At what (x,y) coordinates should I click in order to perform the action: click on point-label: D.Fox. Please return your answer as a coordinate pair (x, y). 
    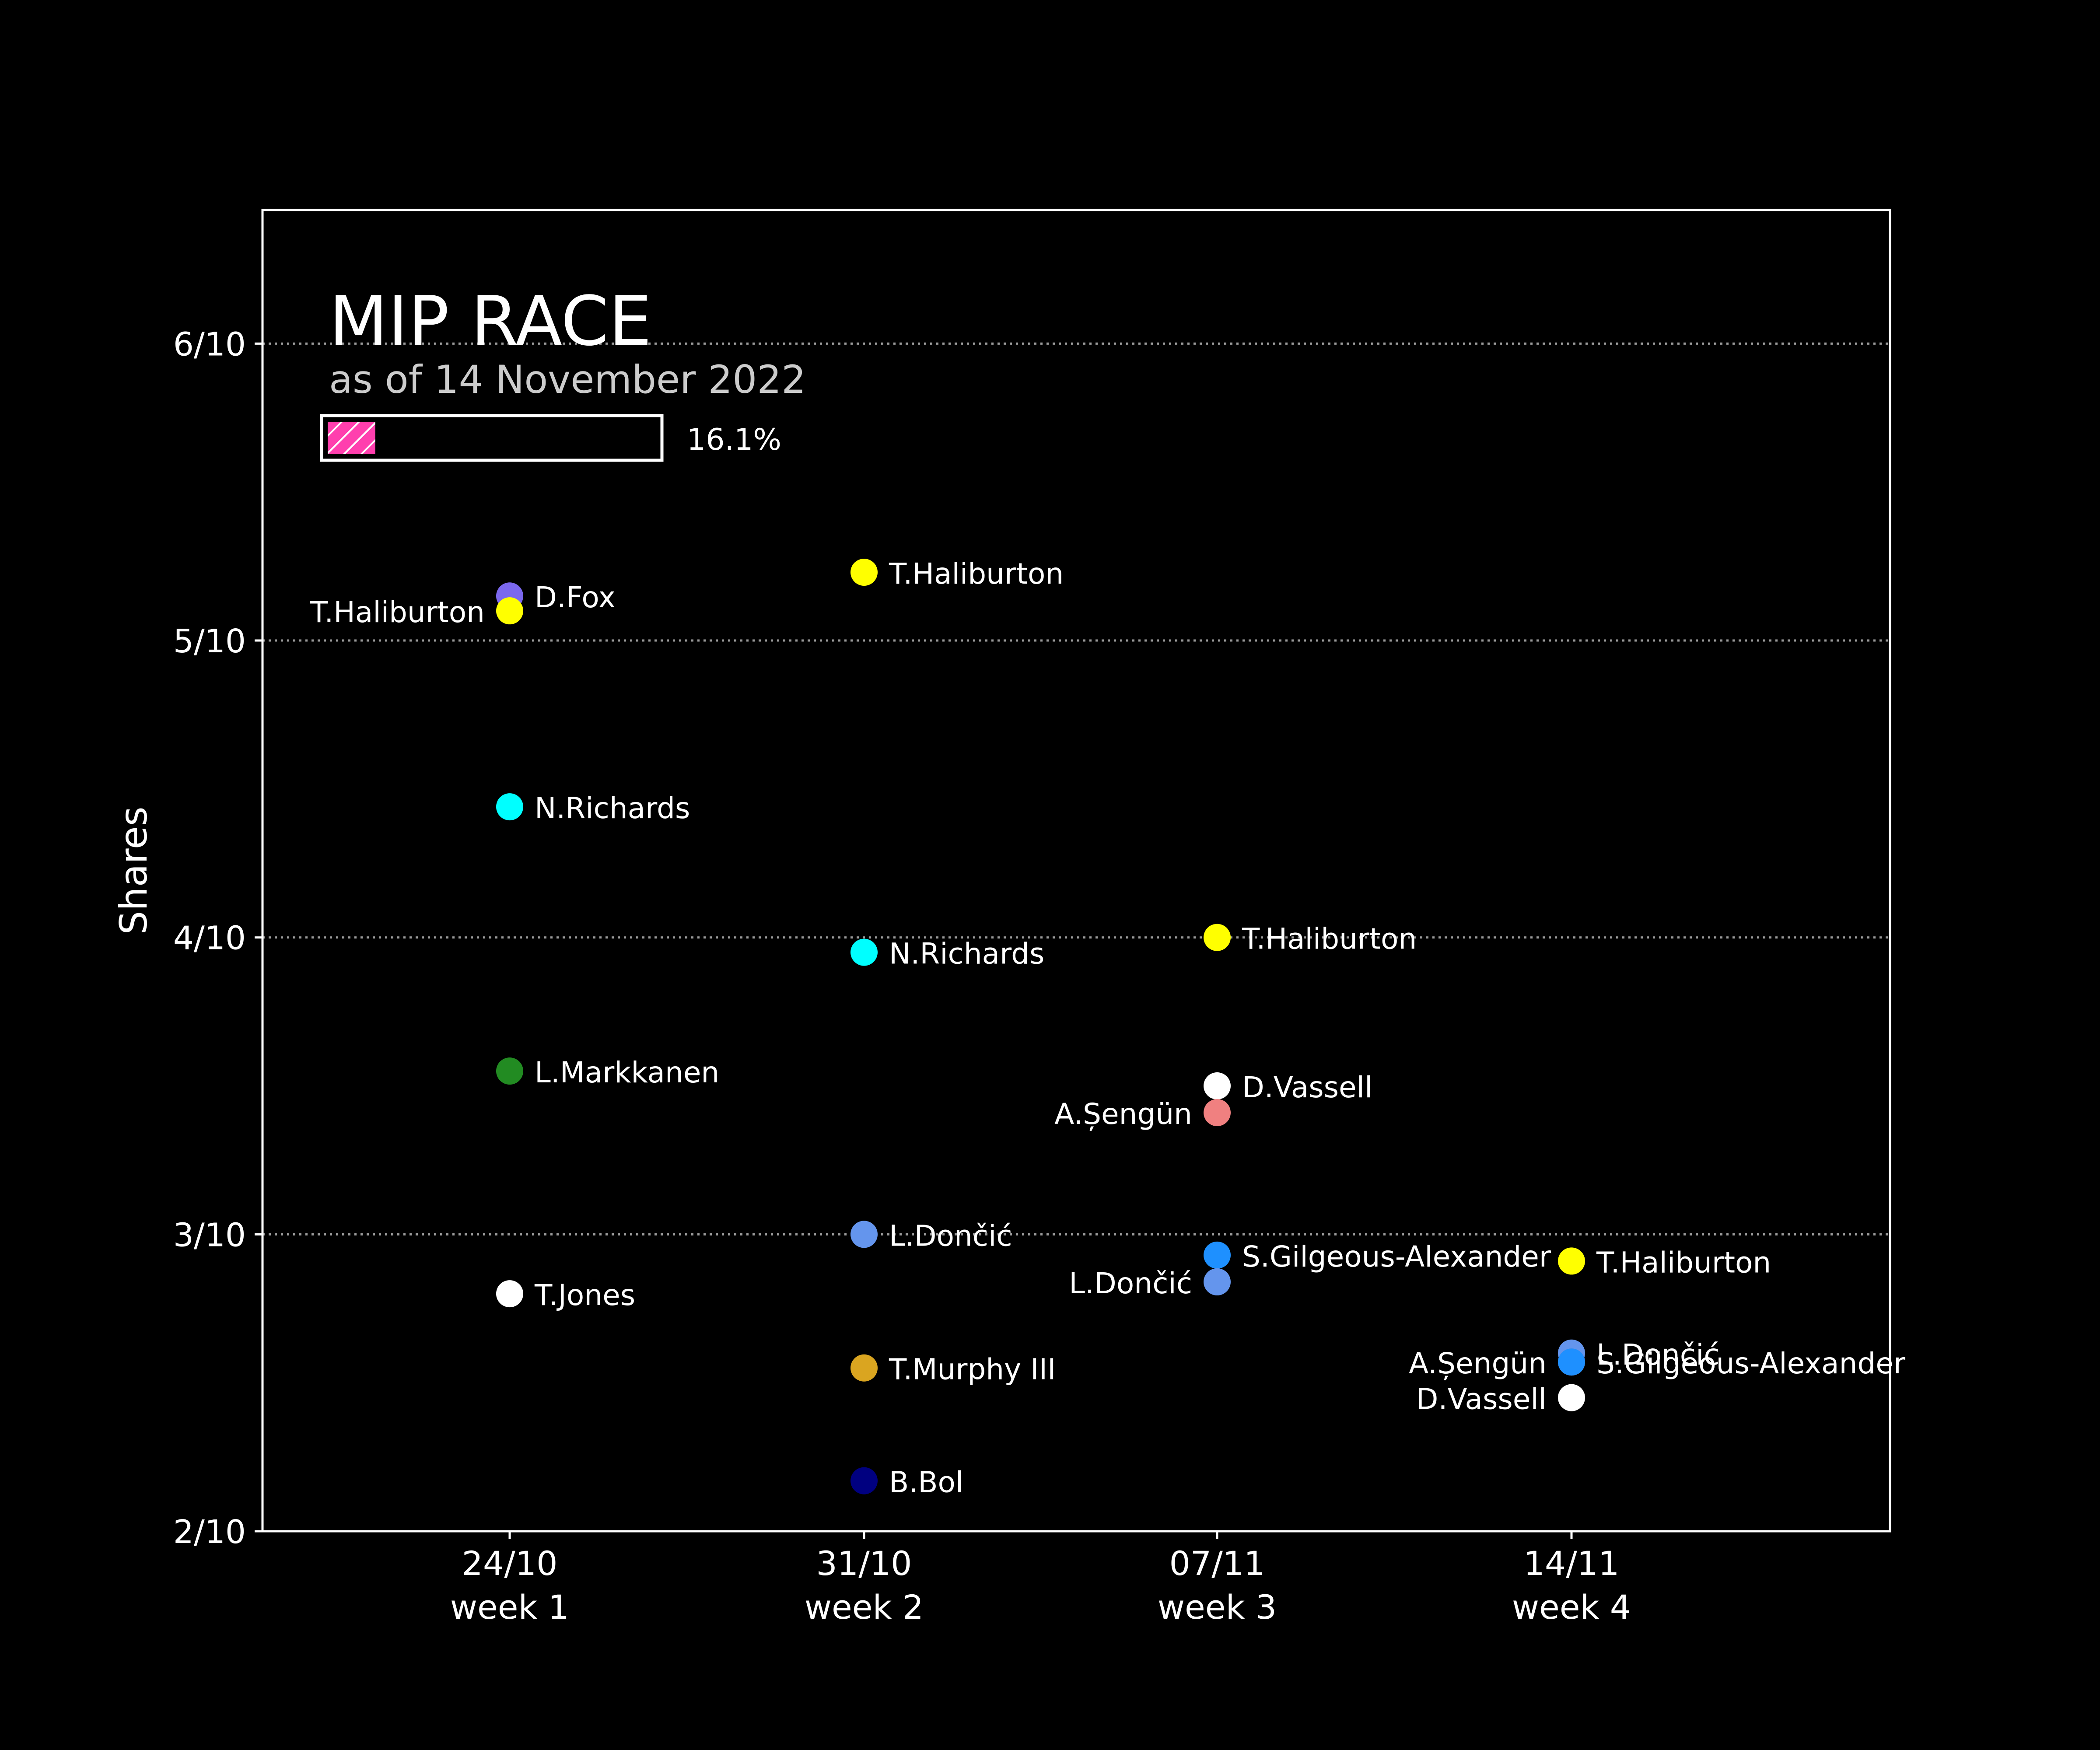
    Looking at the image, I should click on (575, 597).